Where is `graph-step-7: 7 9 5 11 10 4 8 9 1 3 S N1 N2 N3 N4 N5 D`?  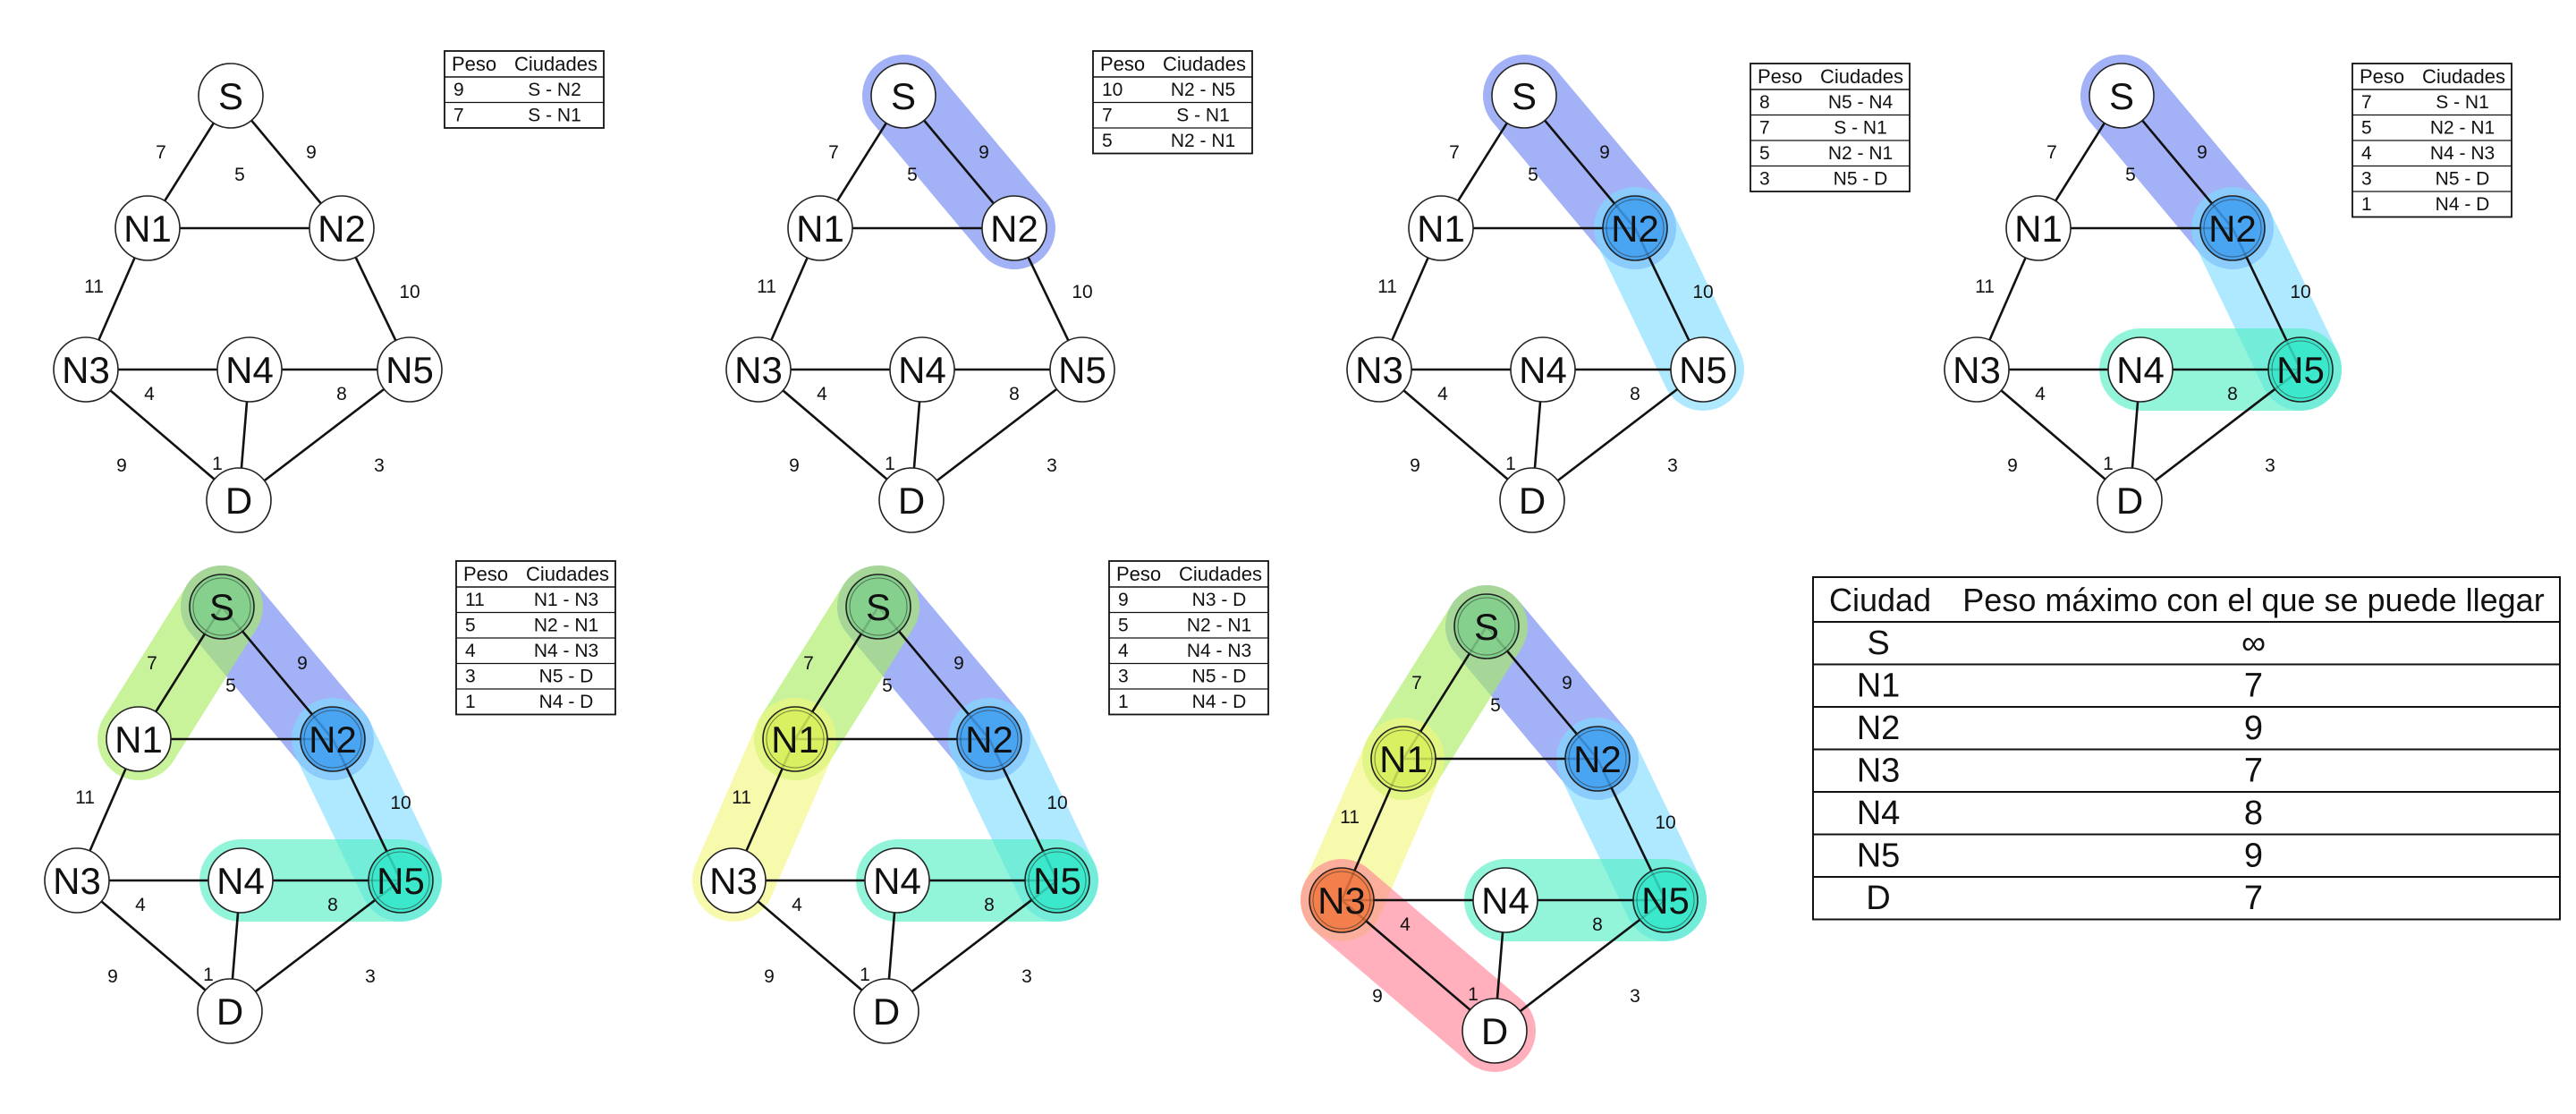
graph-step-7: 7 9 5 11 10 4 8 9 1 3 S N1 N2 N3 N4 N5 D is located at coordinates (1504, 828).